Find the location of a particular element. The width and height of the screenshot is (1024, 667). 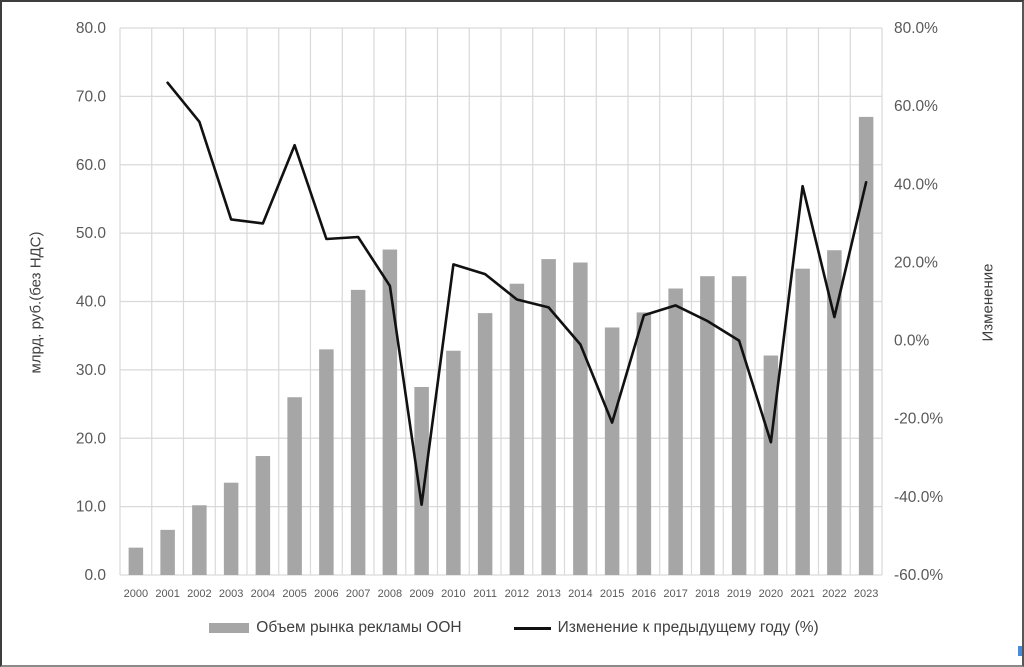

x-axis-tick-label: 2009 is located at coordinates (421, 594).